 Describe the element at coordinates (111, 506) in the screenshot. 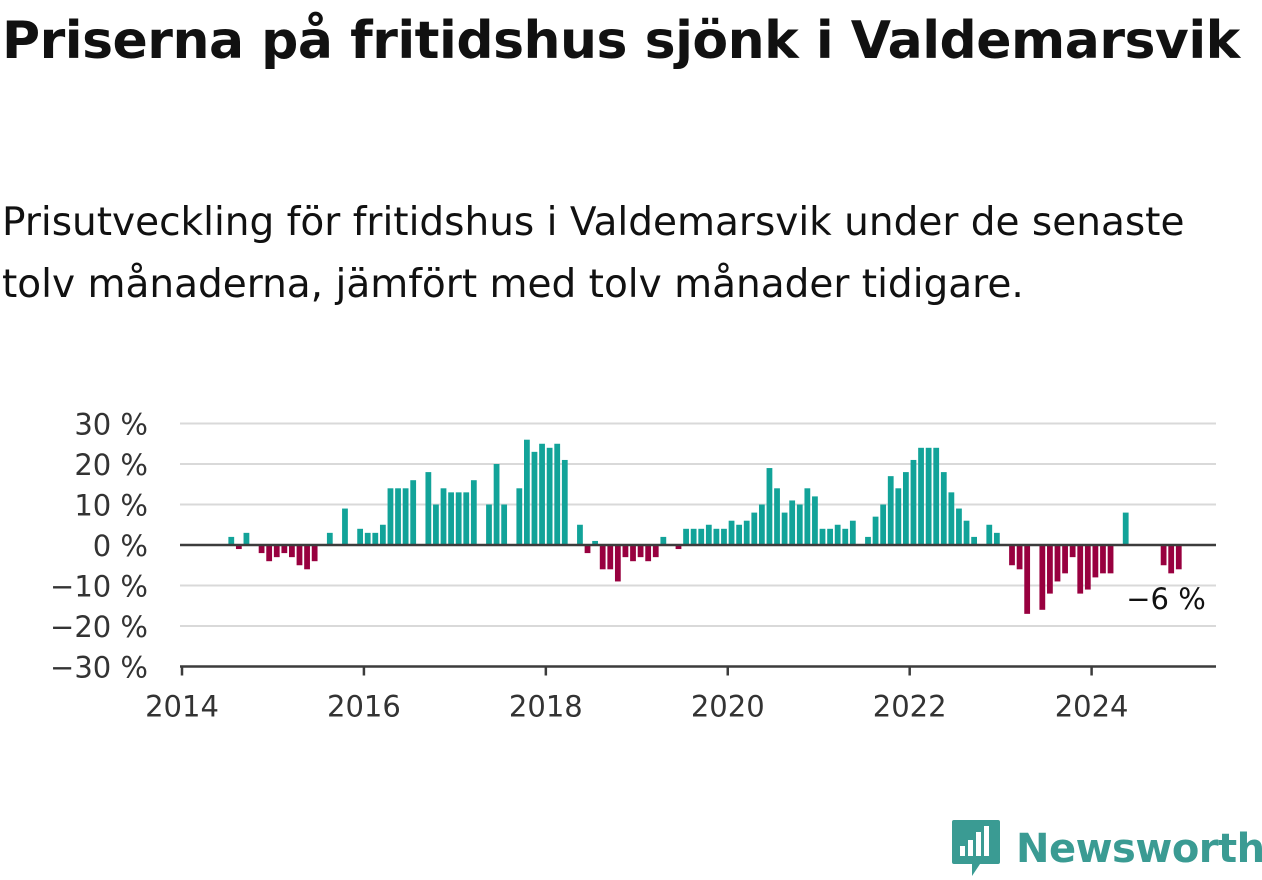

I see `y-tick-label: 10 %` at that location.